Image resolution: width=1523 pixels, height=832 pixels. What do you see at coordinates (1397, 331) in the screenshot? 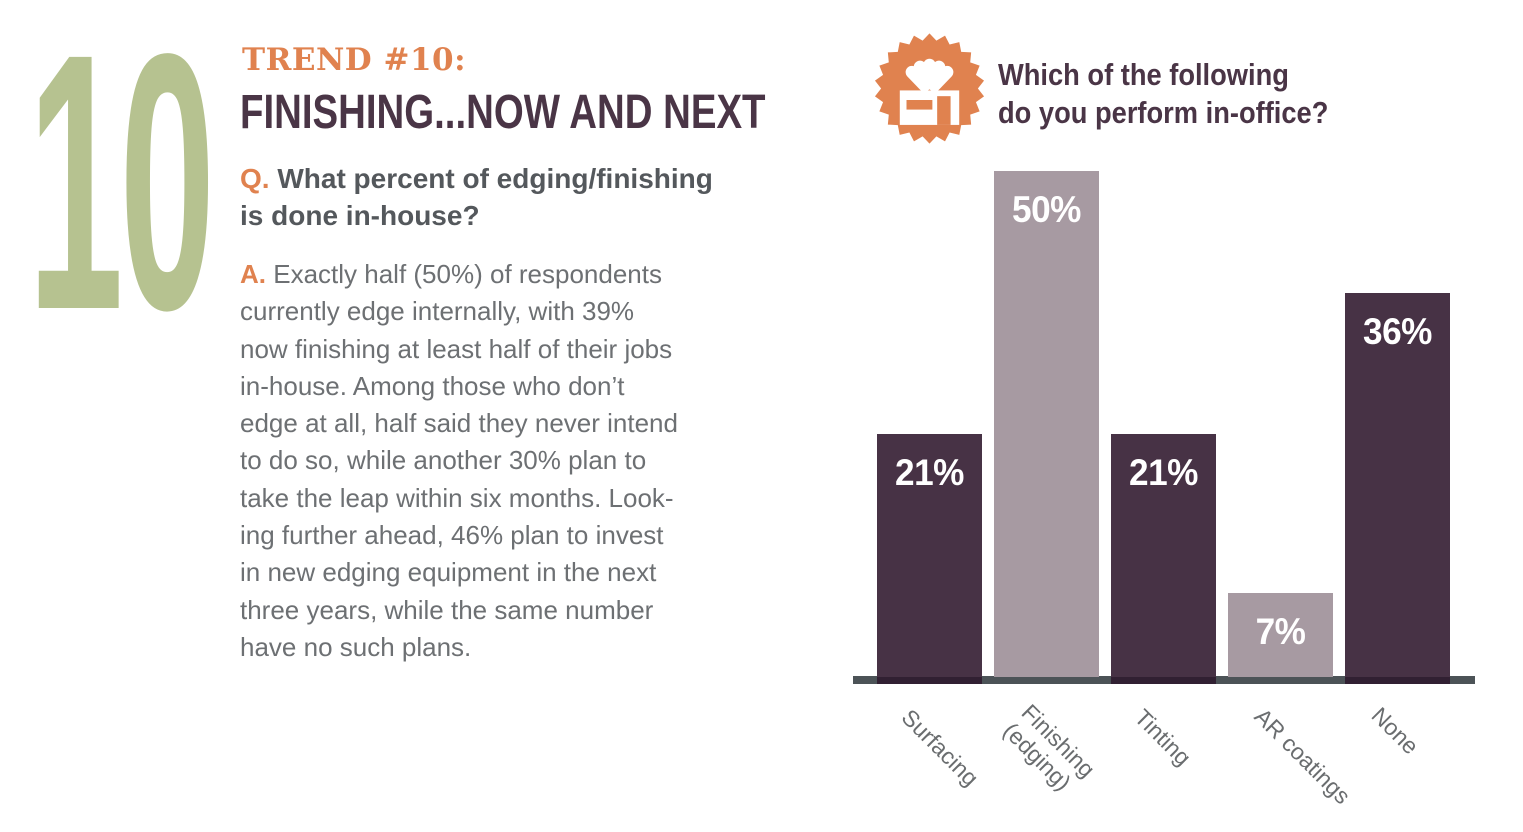
I see `bar-value-label: 36%` at bounding box center [1397, 331].